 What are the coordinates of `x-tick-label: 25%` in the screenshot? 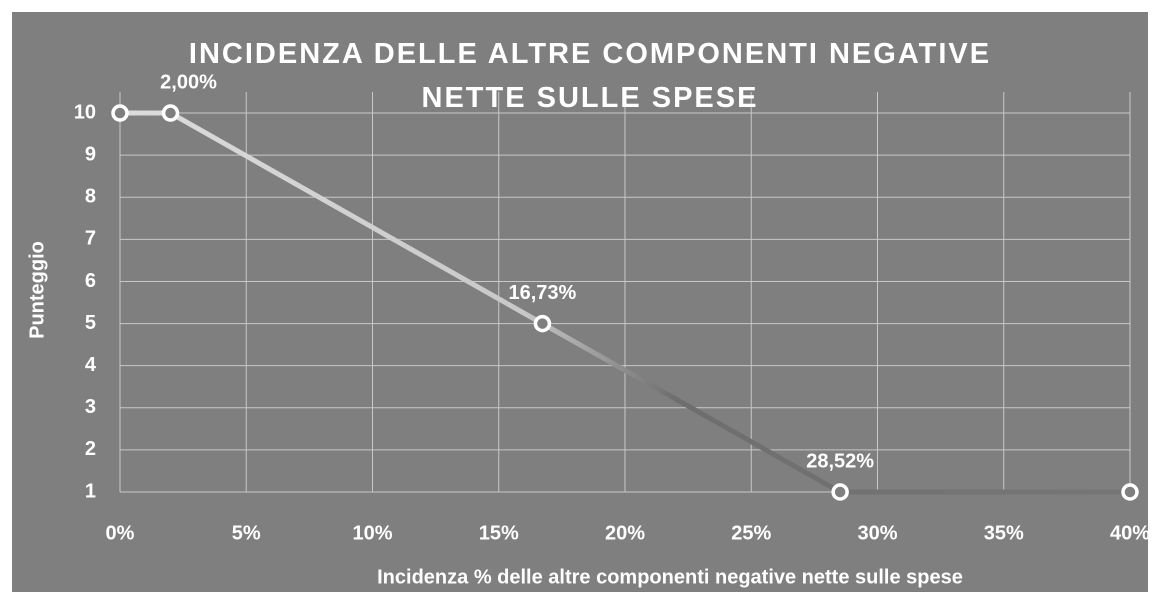 It's located at (751, 533).